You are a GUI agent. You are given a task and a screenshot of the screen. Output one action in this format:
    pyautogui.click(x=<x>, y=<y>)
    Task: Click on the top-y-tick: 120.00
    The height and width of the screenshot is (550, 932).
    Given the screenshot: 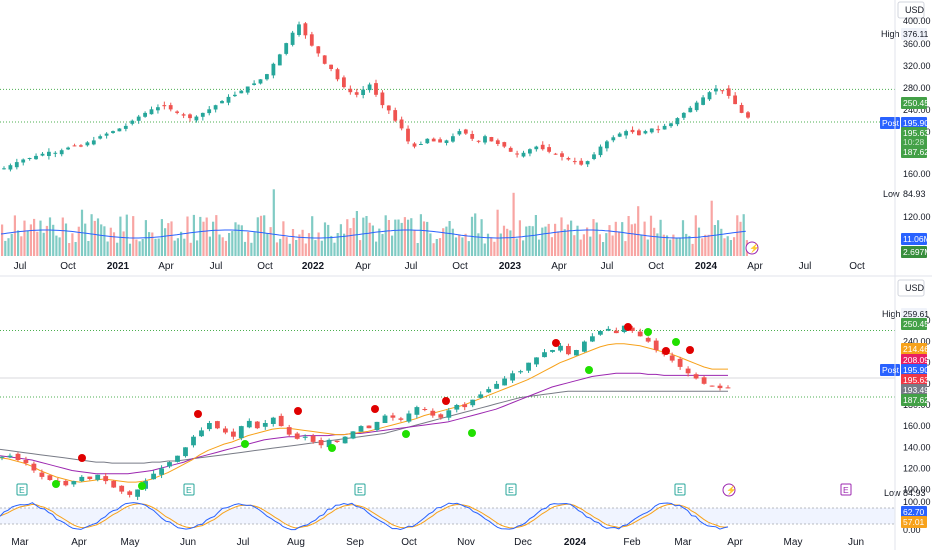 What is the action you would take?
    pyautogui.click(x=917, y=217)
    